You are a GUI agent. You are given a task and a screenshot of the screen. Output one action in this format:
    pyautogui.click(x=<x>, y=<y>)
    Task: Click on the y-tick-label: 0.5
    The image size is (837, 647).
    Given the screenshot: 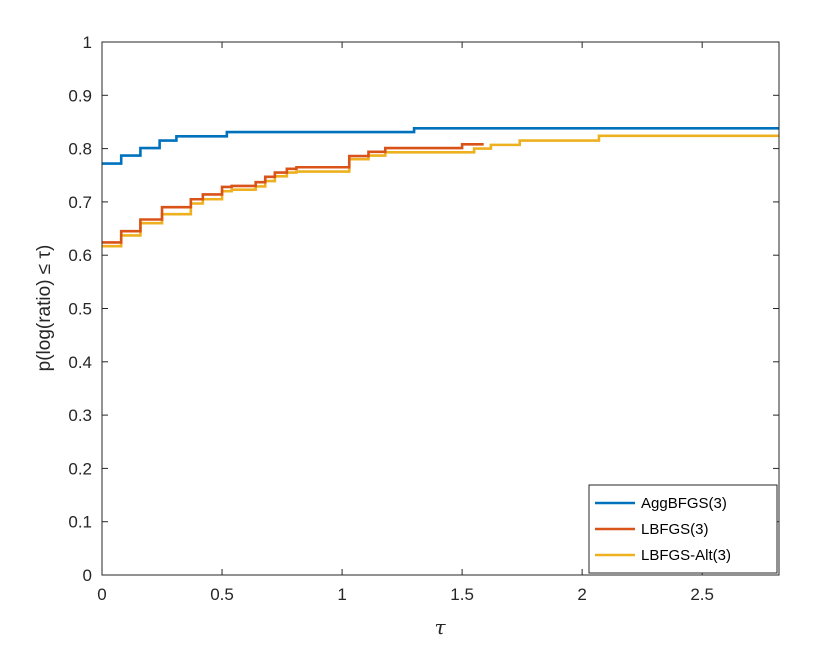 What is the action you would take?
    pyautogui.click(x=80, y=309)
    